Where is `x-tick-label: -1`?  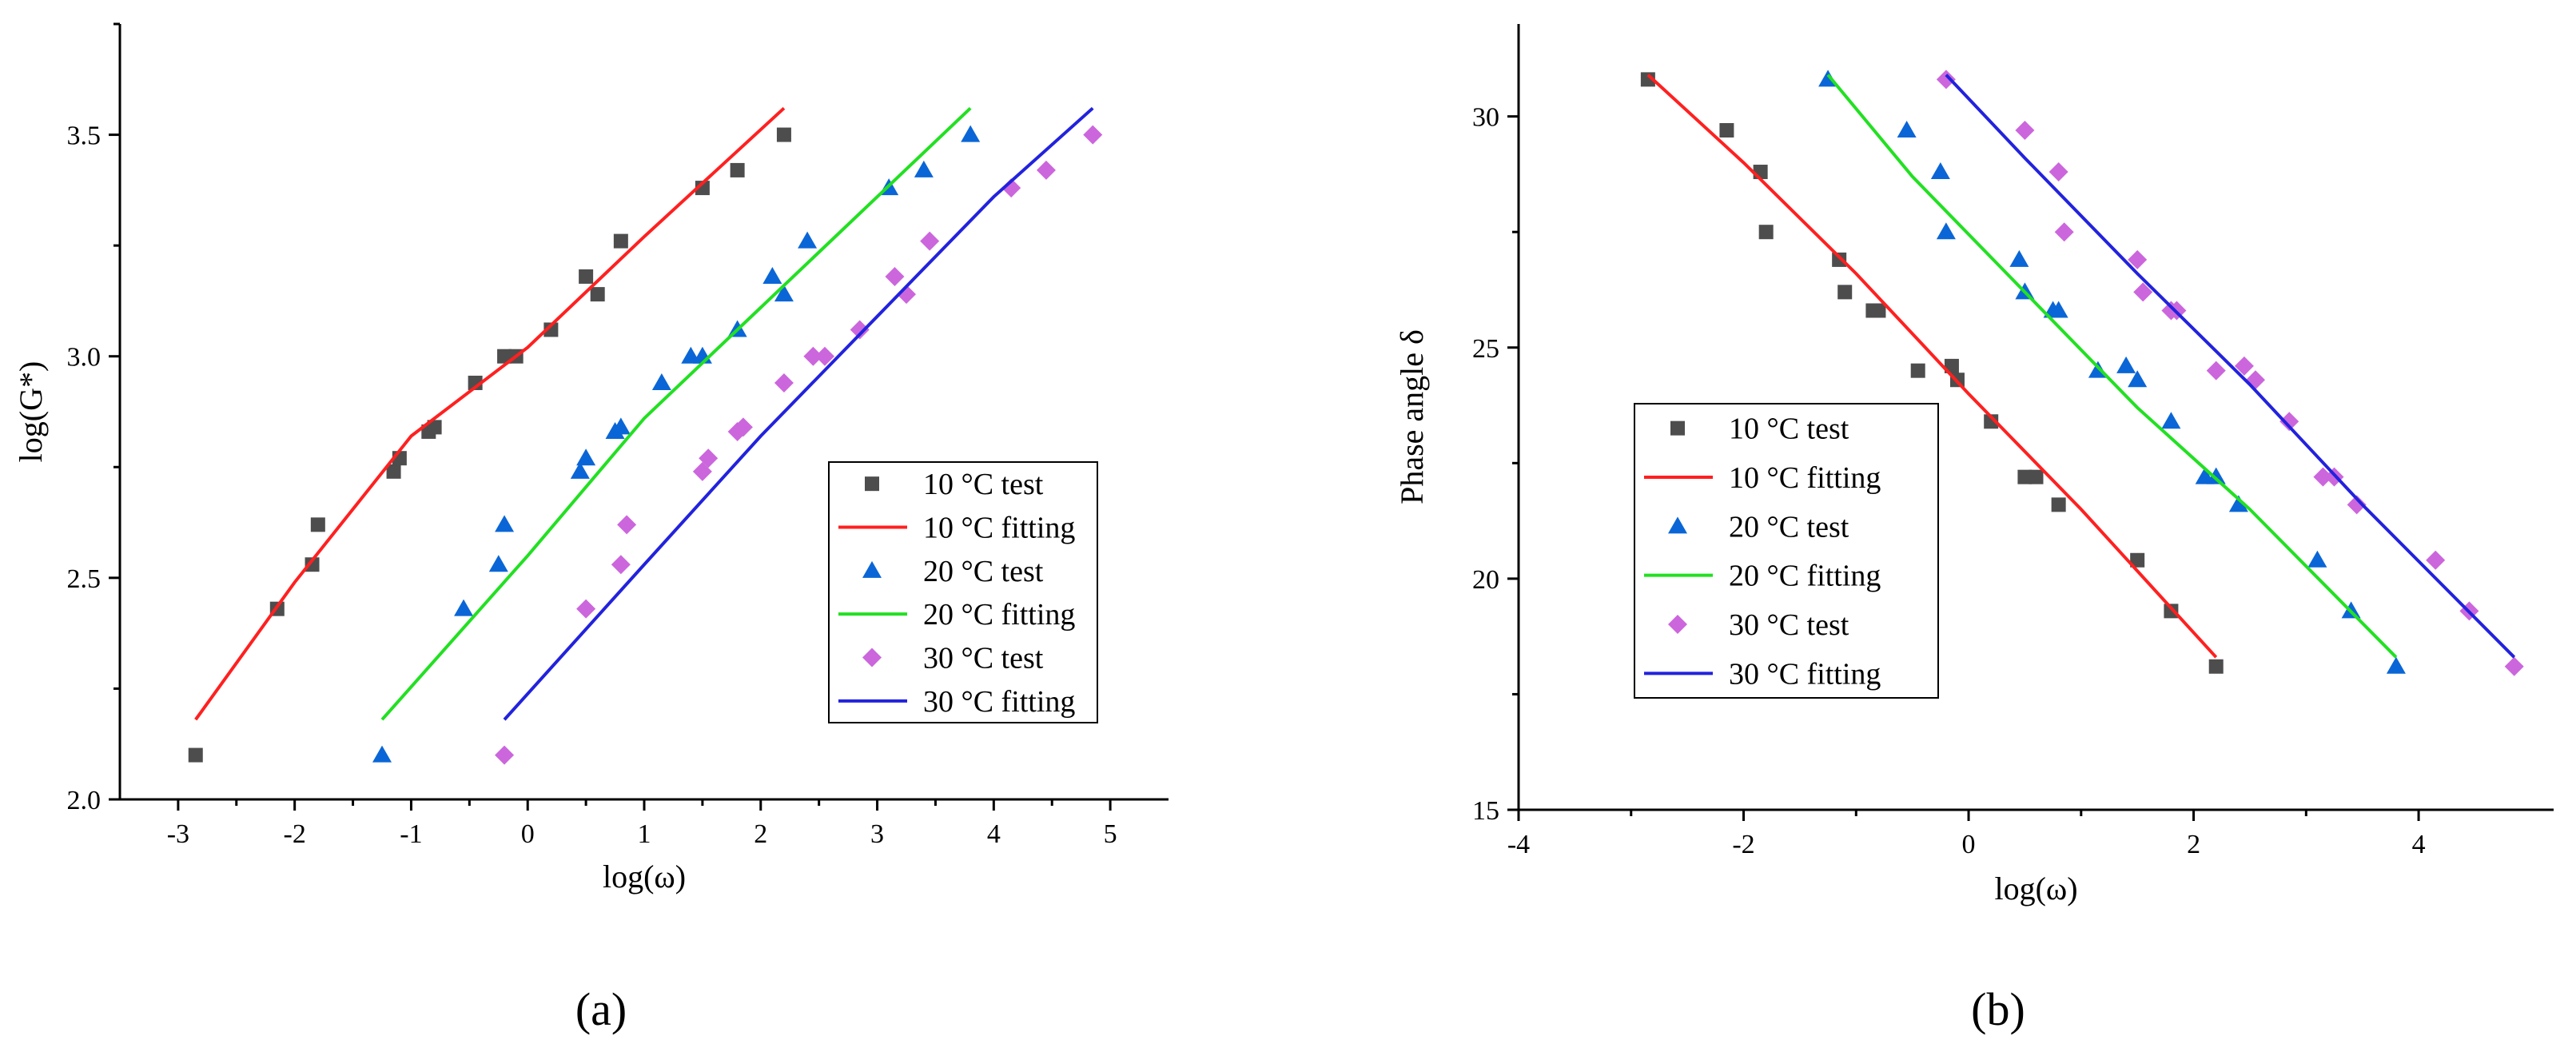
x-tick-label: -1 is located at coordinates (411, 834).